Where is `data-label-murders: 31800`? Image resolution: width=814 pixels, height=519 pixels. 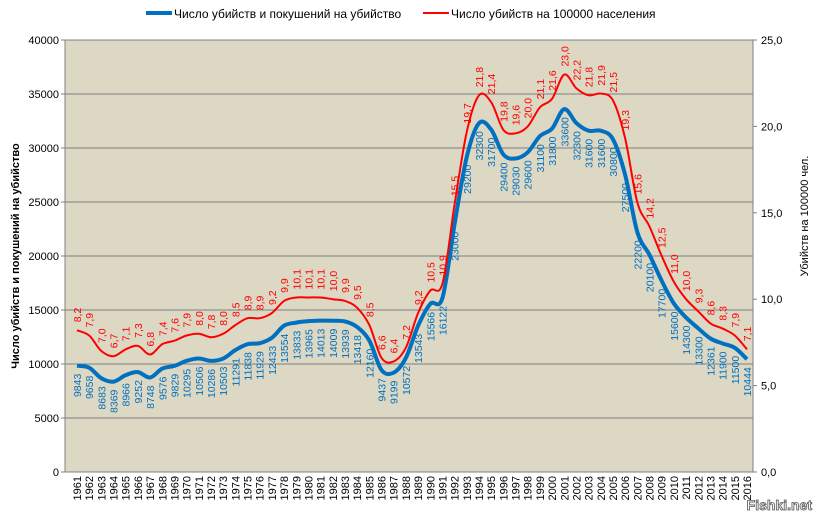 data-label-murders: 31800 is located at coordinates (553, 150).